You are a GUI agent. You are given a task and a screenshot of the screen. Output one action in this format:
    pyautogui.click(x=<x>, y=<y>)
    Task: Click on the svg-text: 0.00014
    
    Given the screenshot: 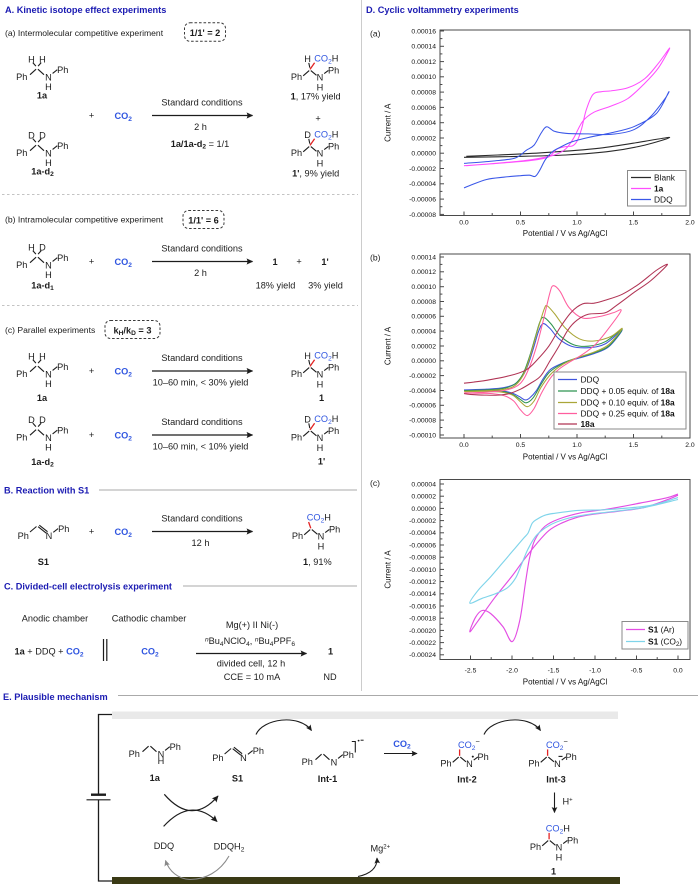 What is the action you would take?
    pyautogui.click(x=423, y=47)
    